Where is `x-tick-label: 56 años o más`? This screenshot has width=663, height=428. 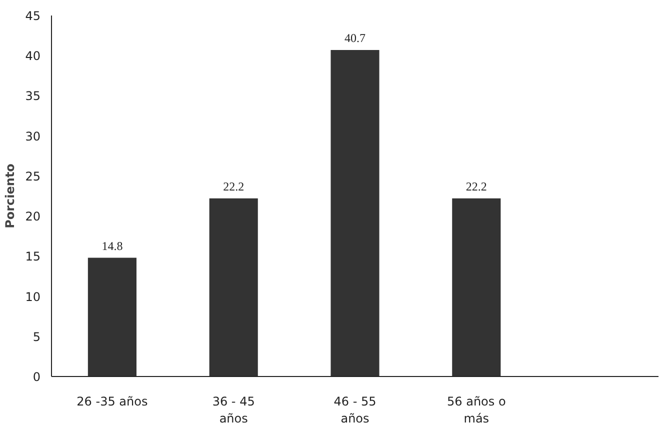 x-tick-label: 56 años o más is located at coordinates (476, 410).